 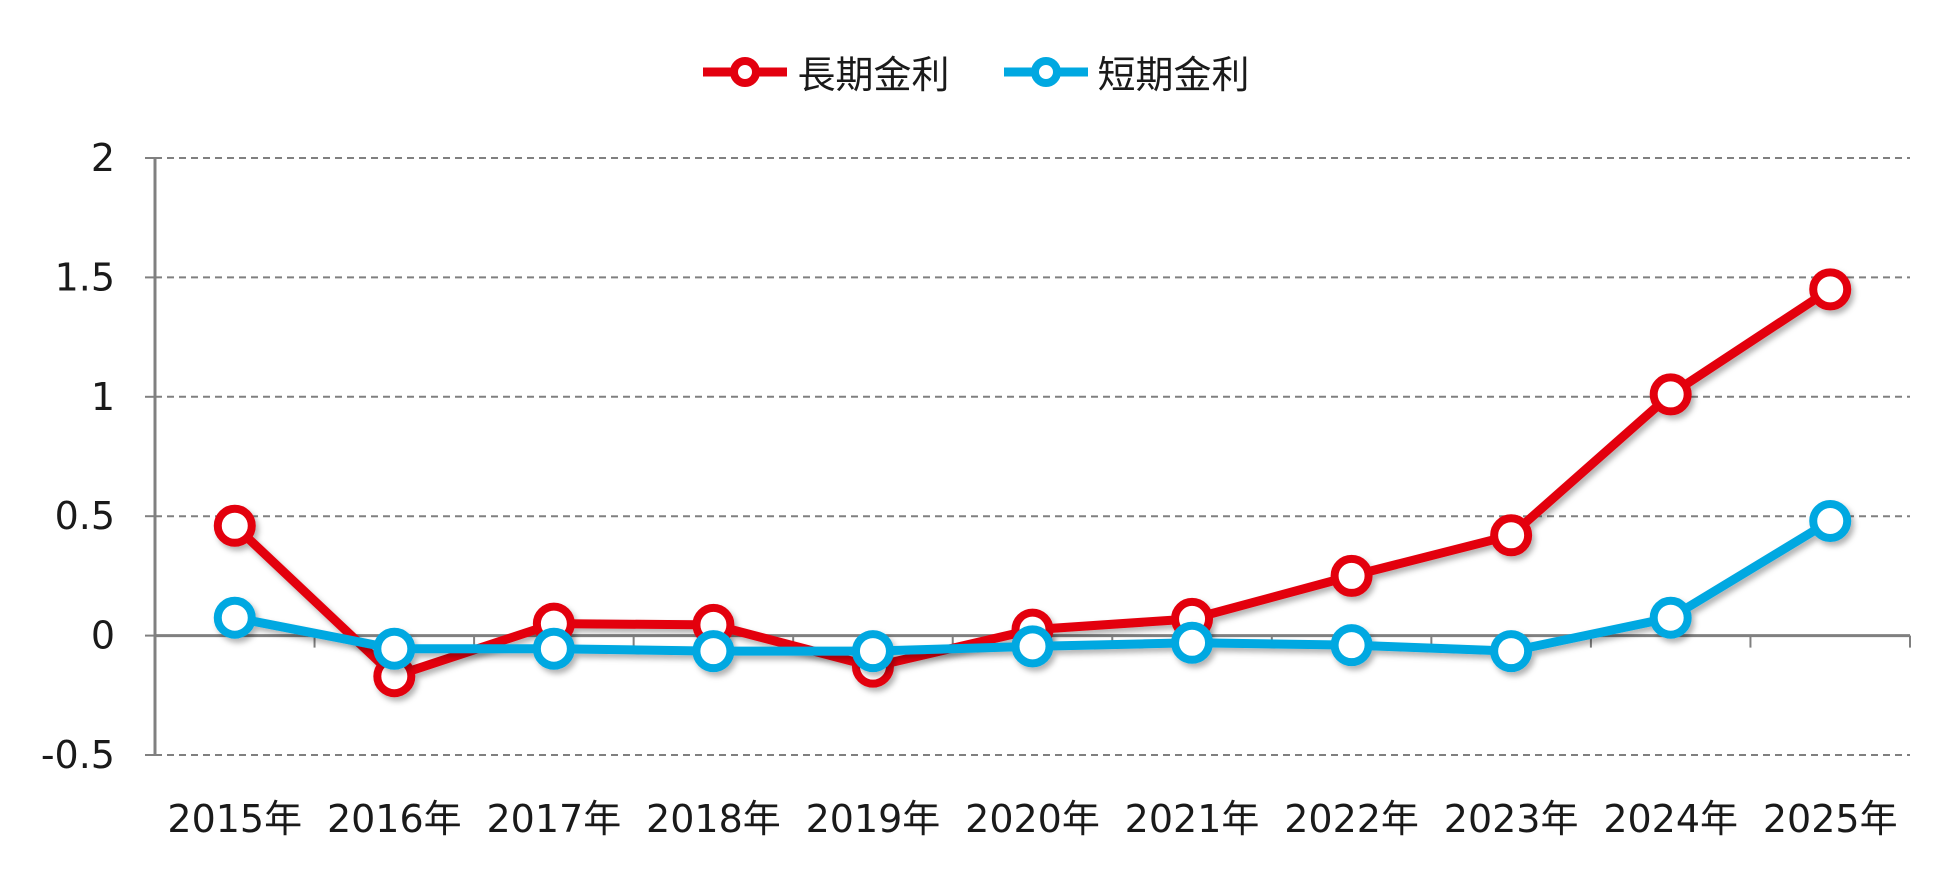 I want to click on x-tick-label: 2016年, so click(x=394, y=819).